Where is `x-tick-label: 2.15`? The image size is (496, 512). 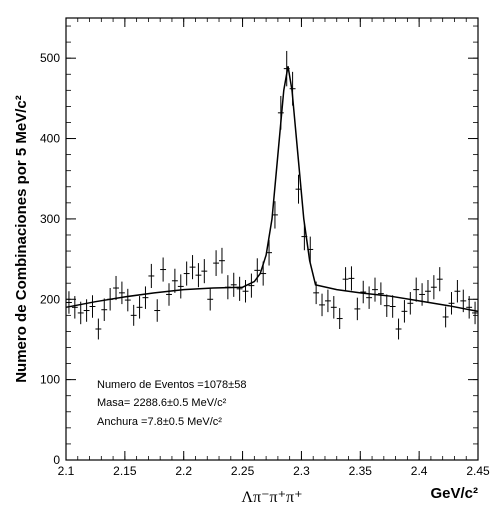 x-tick-label: 2.15 is located at coordinates (125, 471).